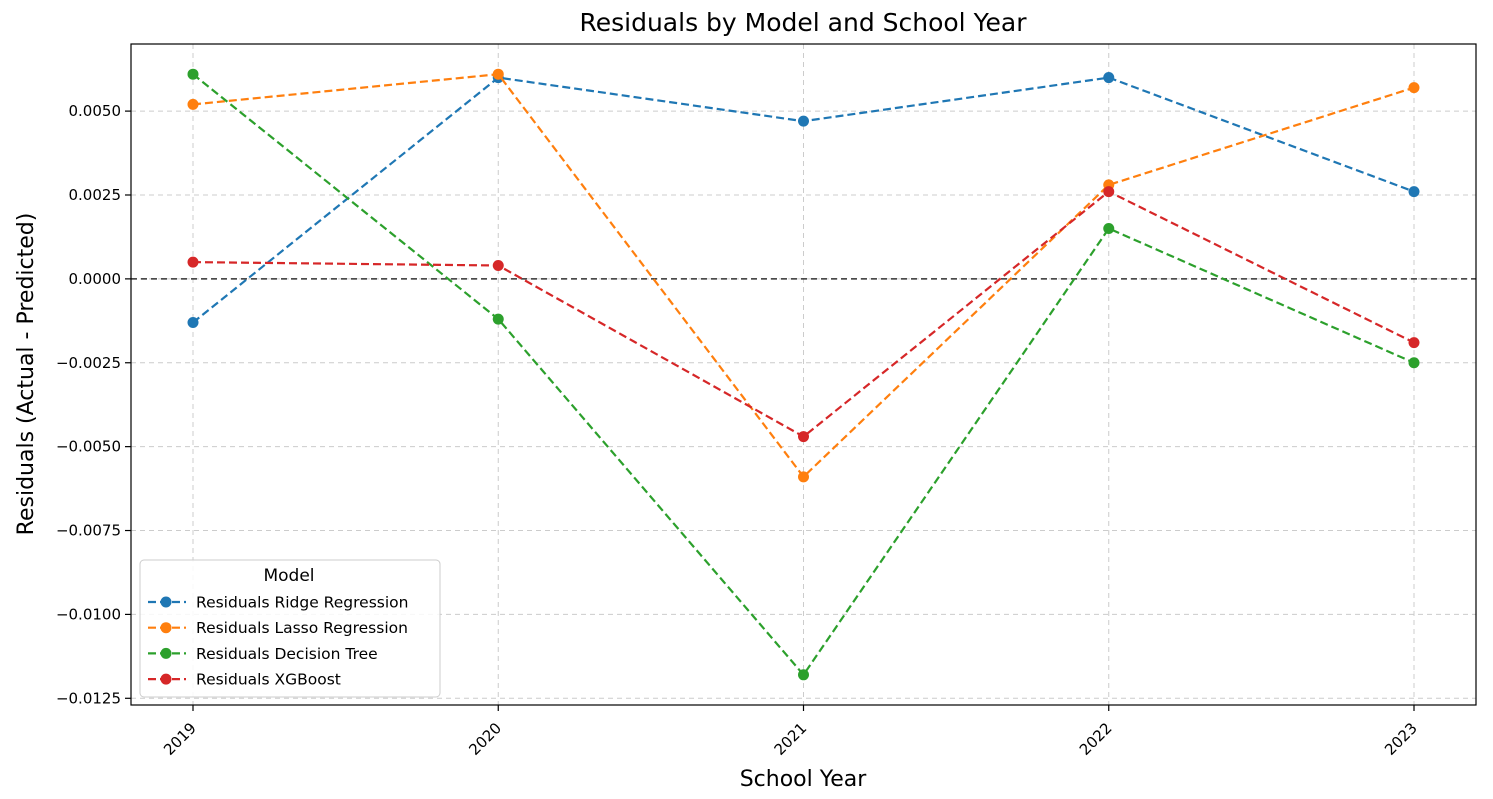  Describe the element at coordinates (803, 675) in the screenshot. I see `series-2-point-2021` at that location.